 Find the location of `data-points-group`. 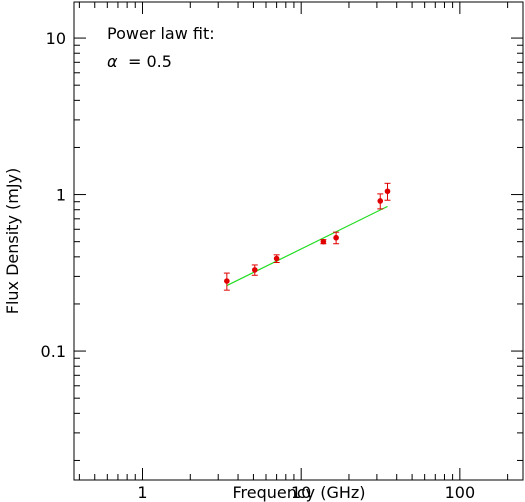

data-points-group is located at coordinates (307, 236).